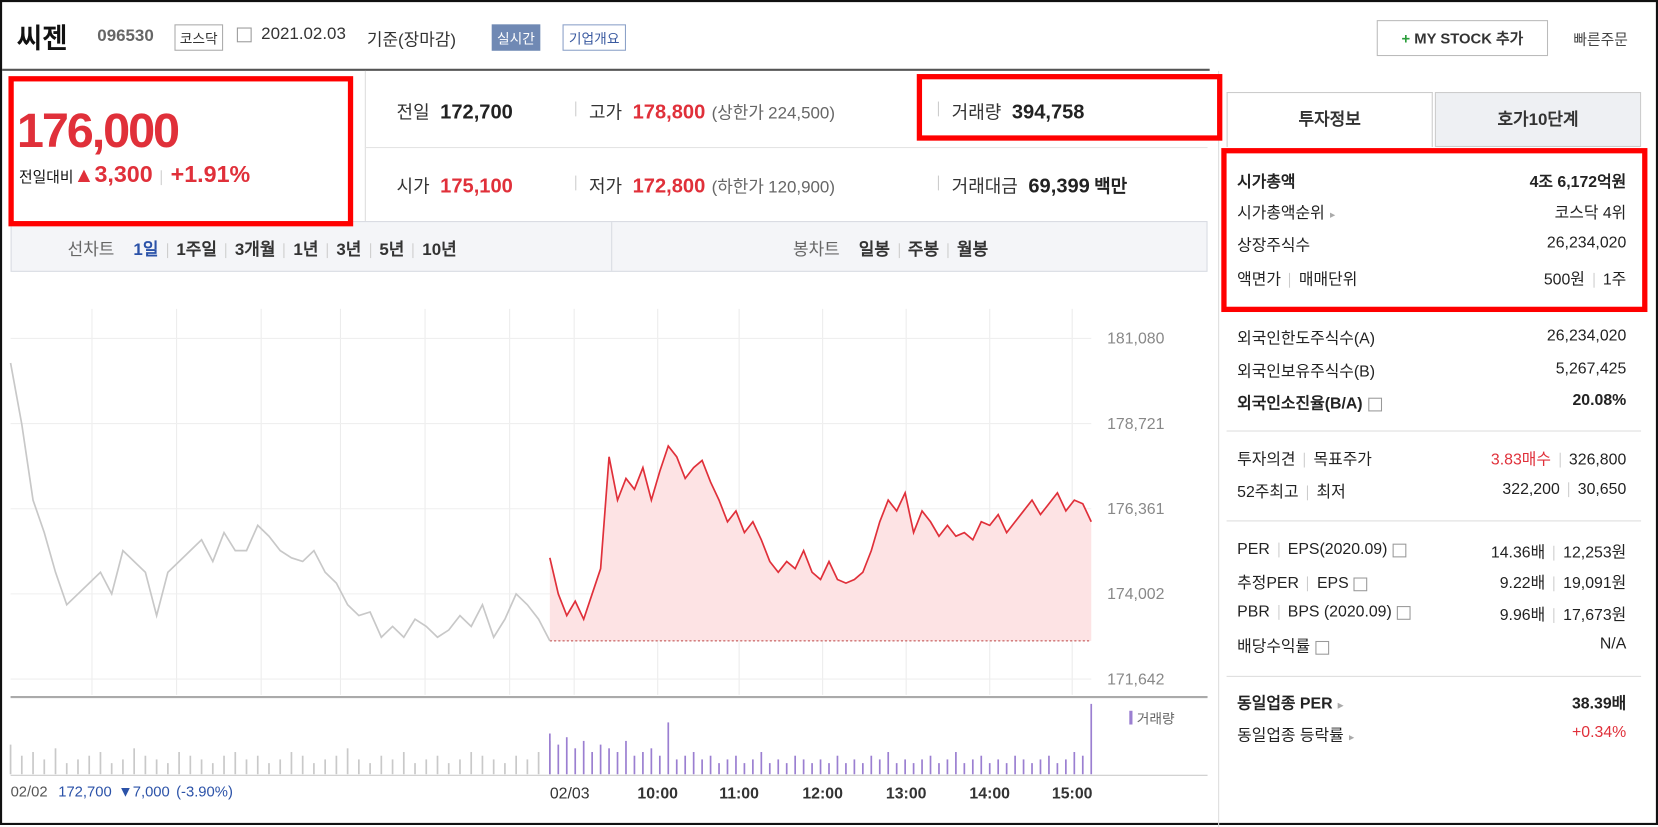  Describe the element at coordinates (1111, 186) in the screenshot. I see `summary-unit: 백만` at that location.